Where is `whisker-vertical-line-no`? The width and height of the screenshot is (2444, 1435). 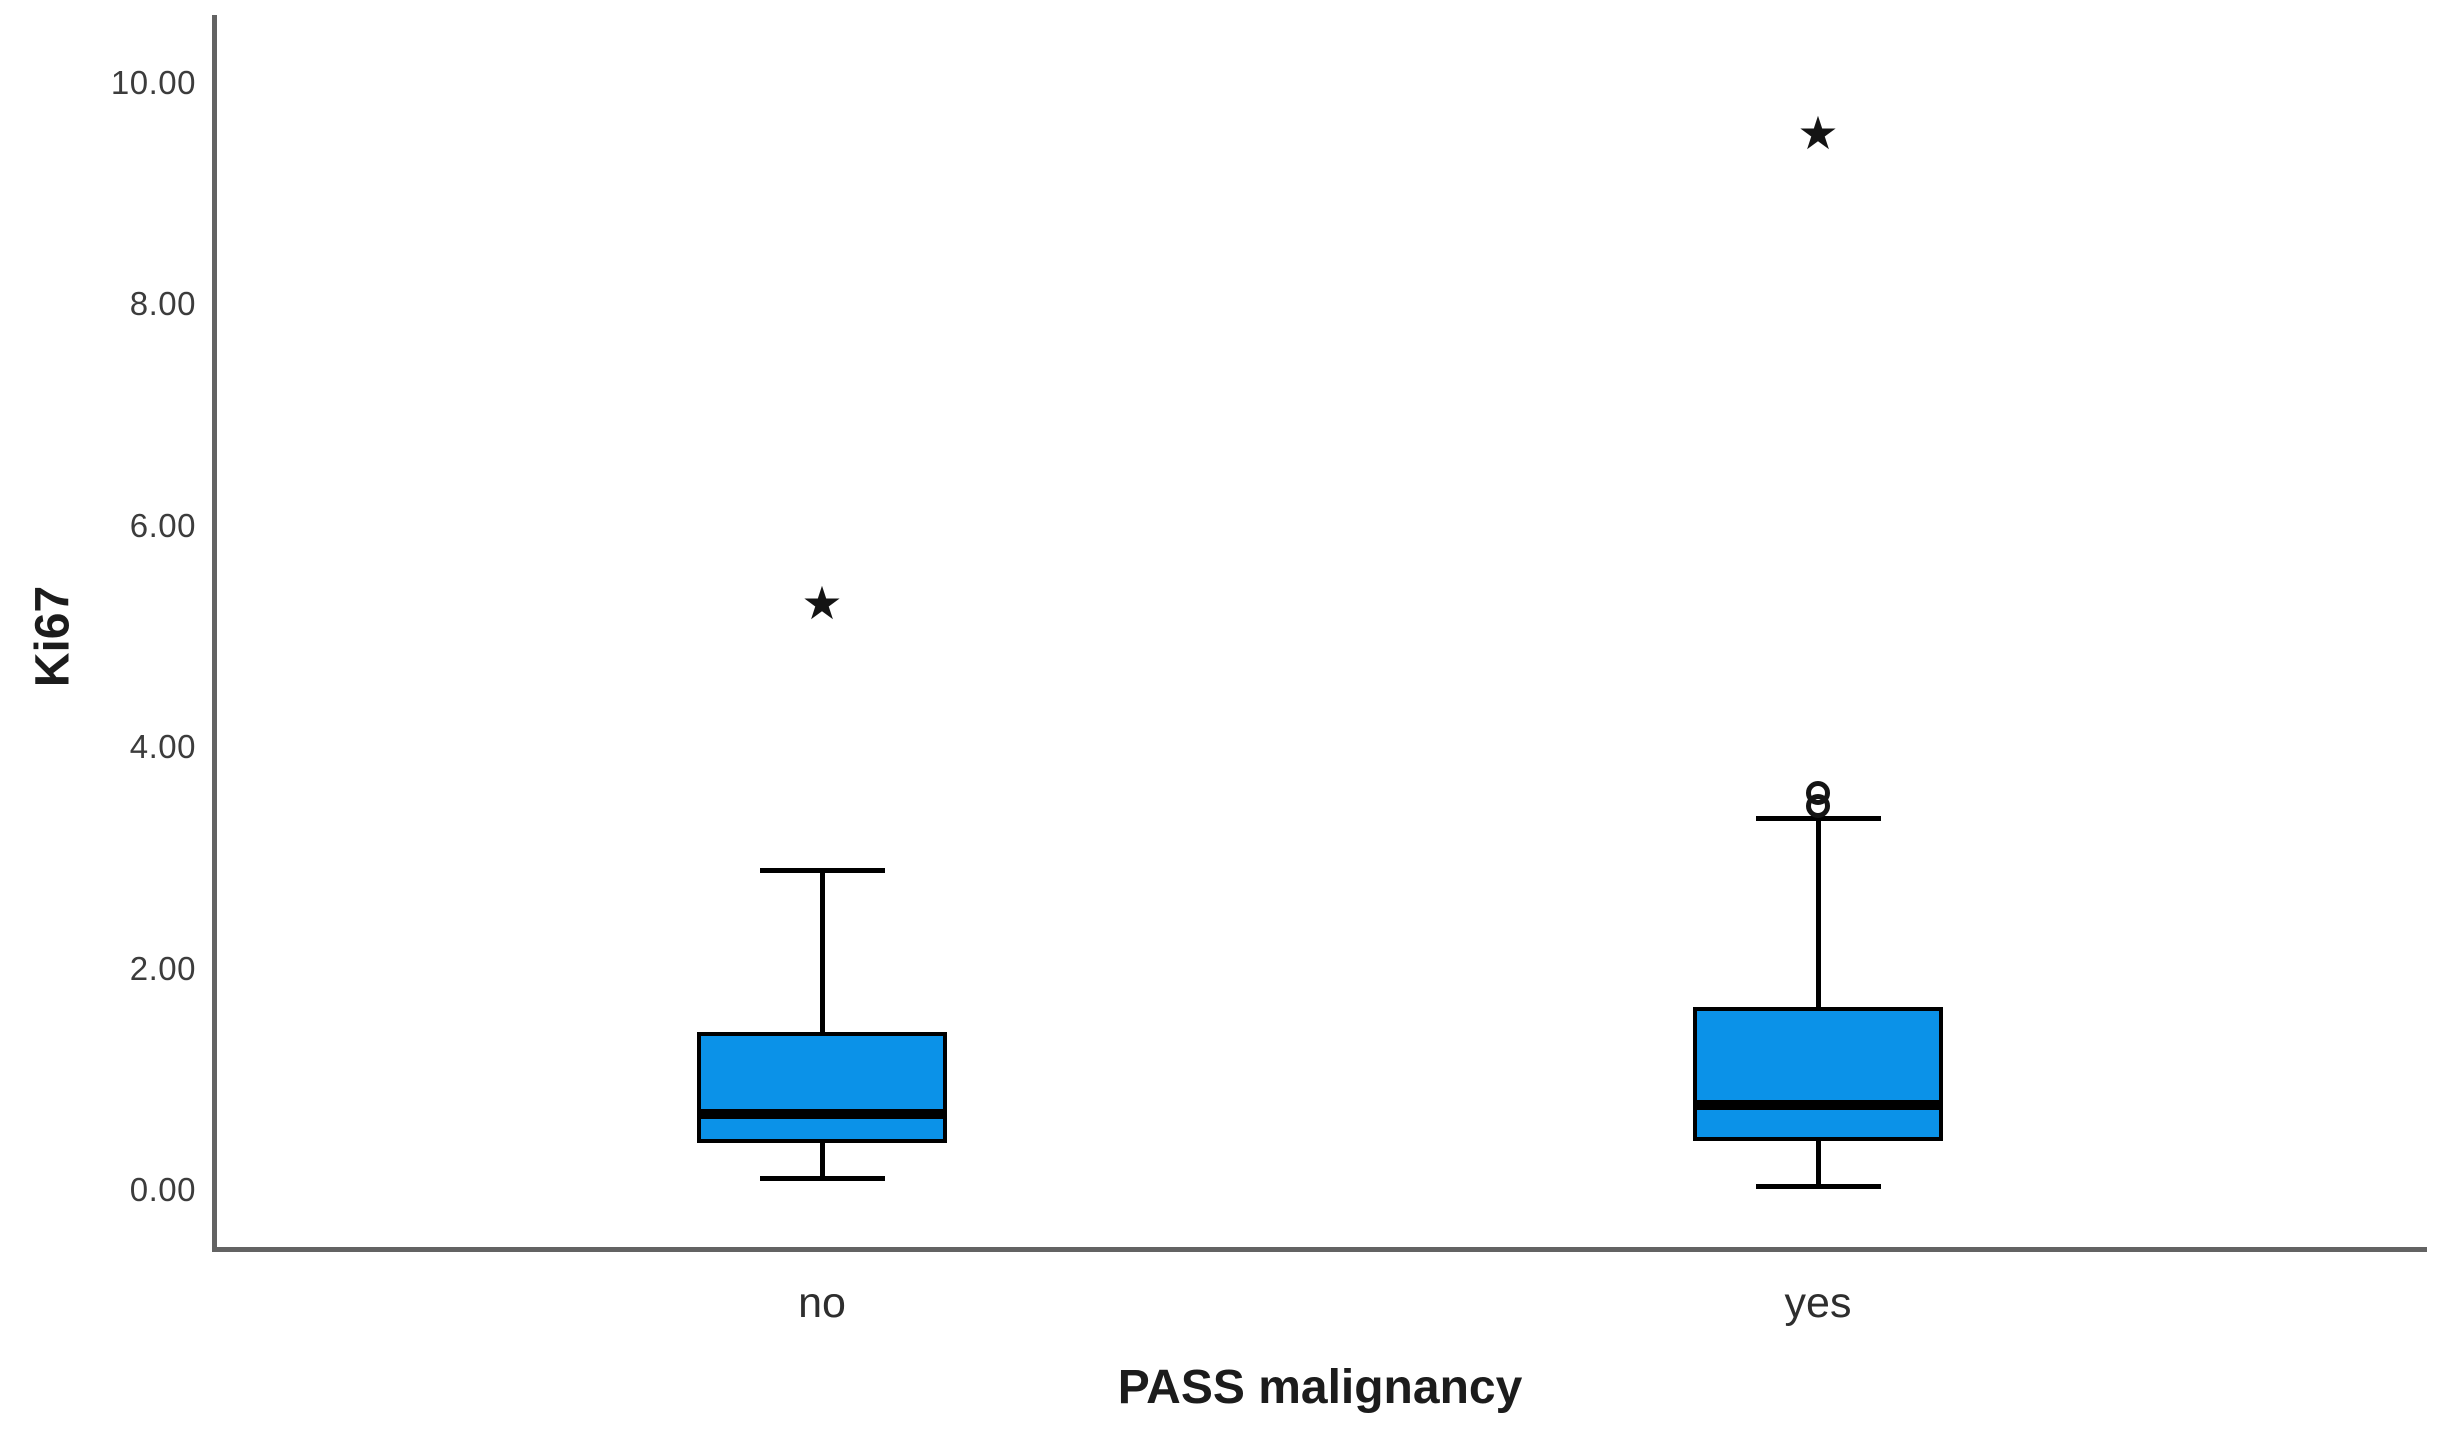
whisker-vertical-line-no is located at coordinates (822, 1024).